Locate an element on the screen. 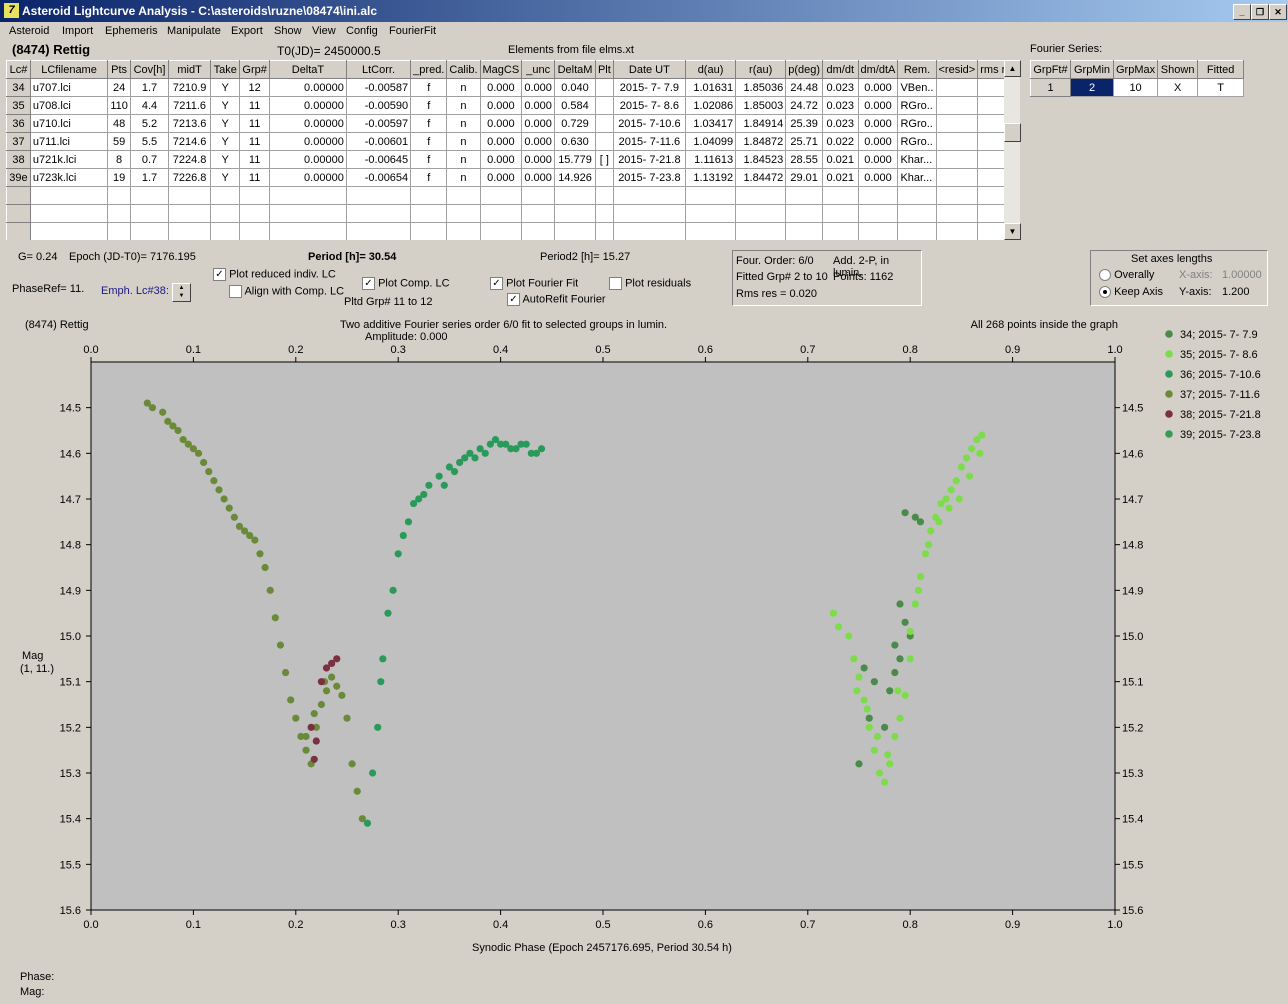  table-cell: 7211.6 is located at coordinates (189, 105).